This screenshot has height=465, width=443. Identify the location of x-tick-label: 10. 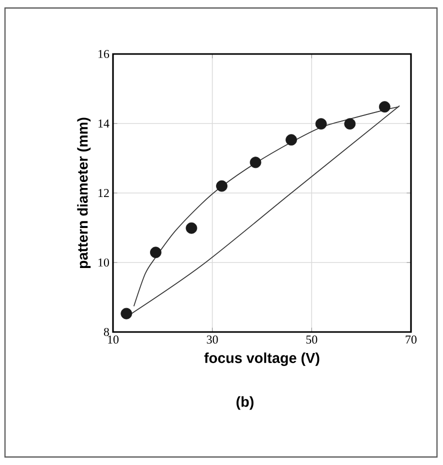
(113, 340).